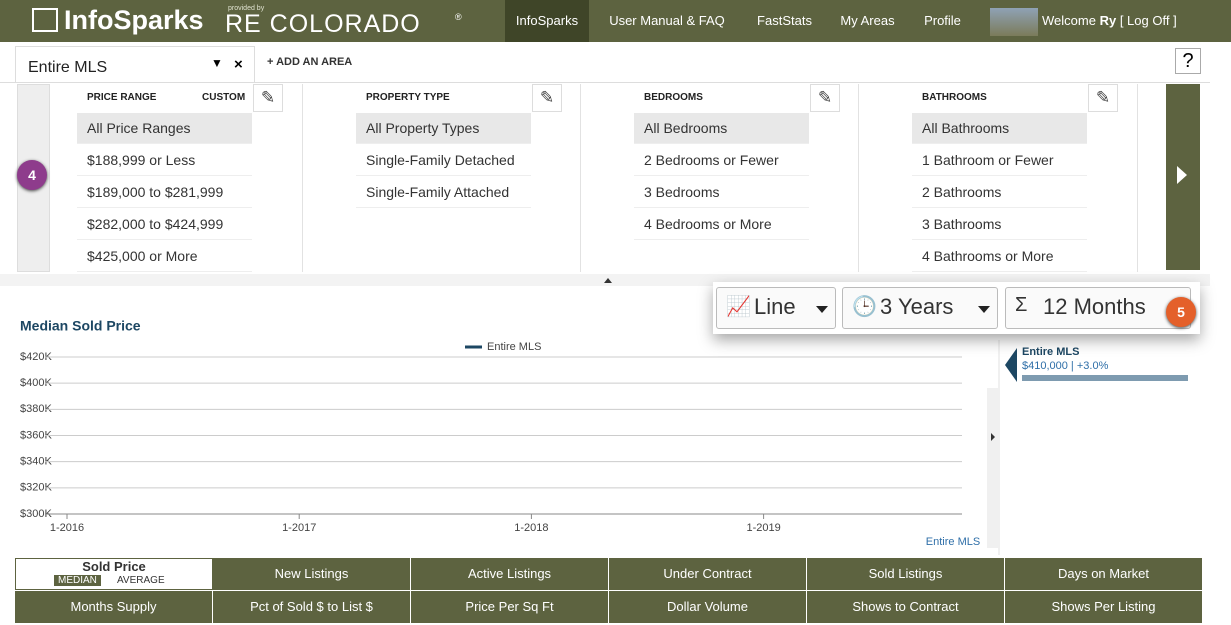 The height and width of the screenshot is (625, 1231). I want to click on nav-item: InfoSparks, so click(547, 21).